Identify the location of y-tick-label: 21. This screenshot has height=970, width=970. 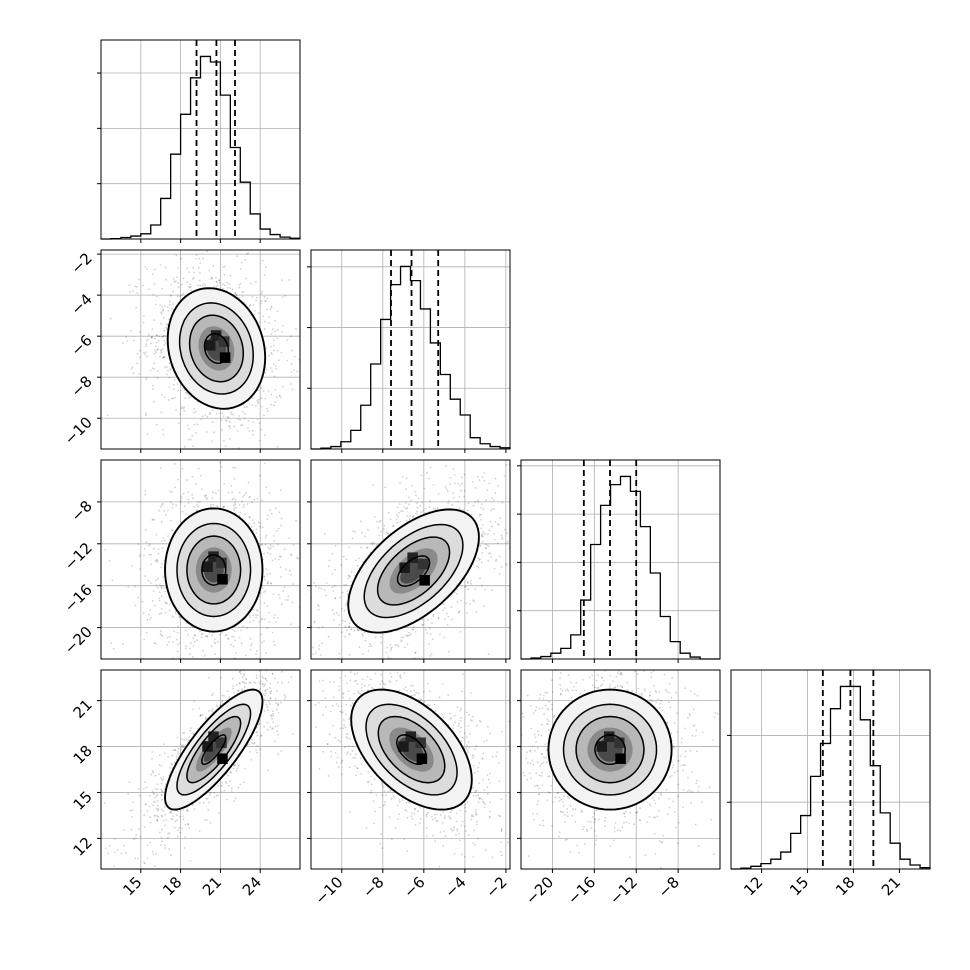
(83, 709).